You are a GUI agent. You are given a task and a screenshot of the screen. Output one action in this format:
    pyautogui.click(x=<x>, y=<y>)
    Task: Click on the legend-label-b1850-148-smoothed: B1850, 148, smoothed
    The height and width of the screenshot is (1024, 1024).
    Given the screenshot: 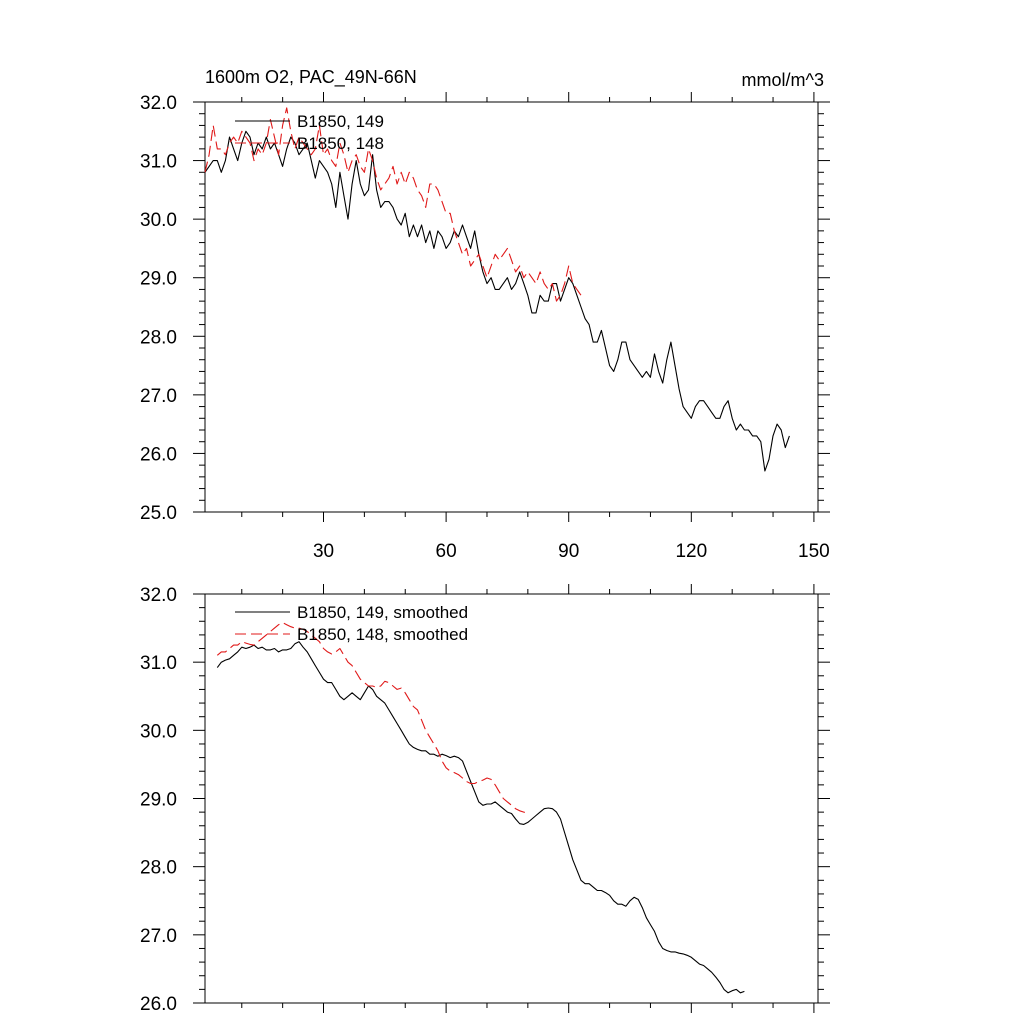 What is the action you would take?
    pyautogui.click(x=382, y=634)
    